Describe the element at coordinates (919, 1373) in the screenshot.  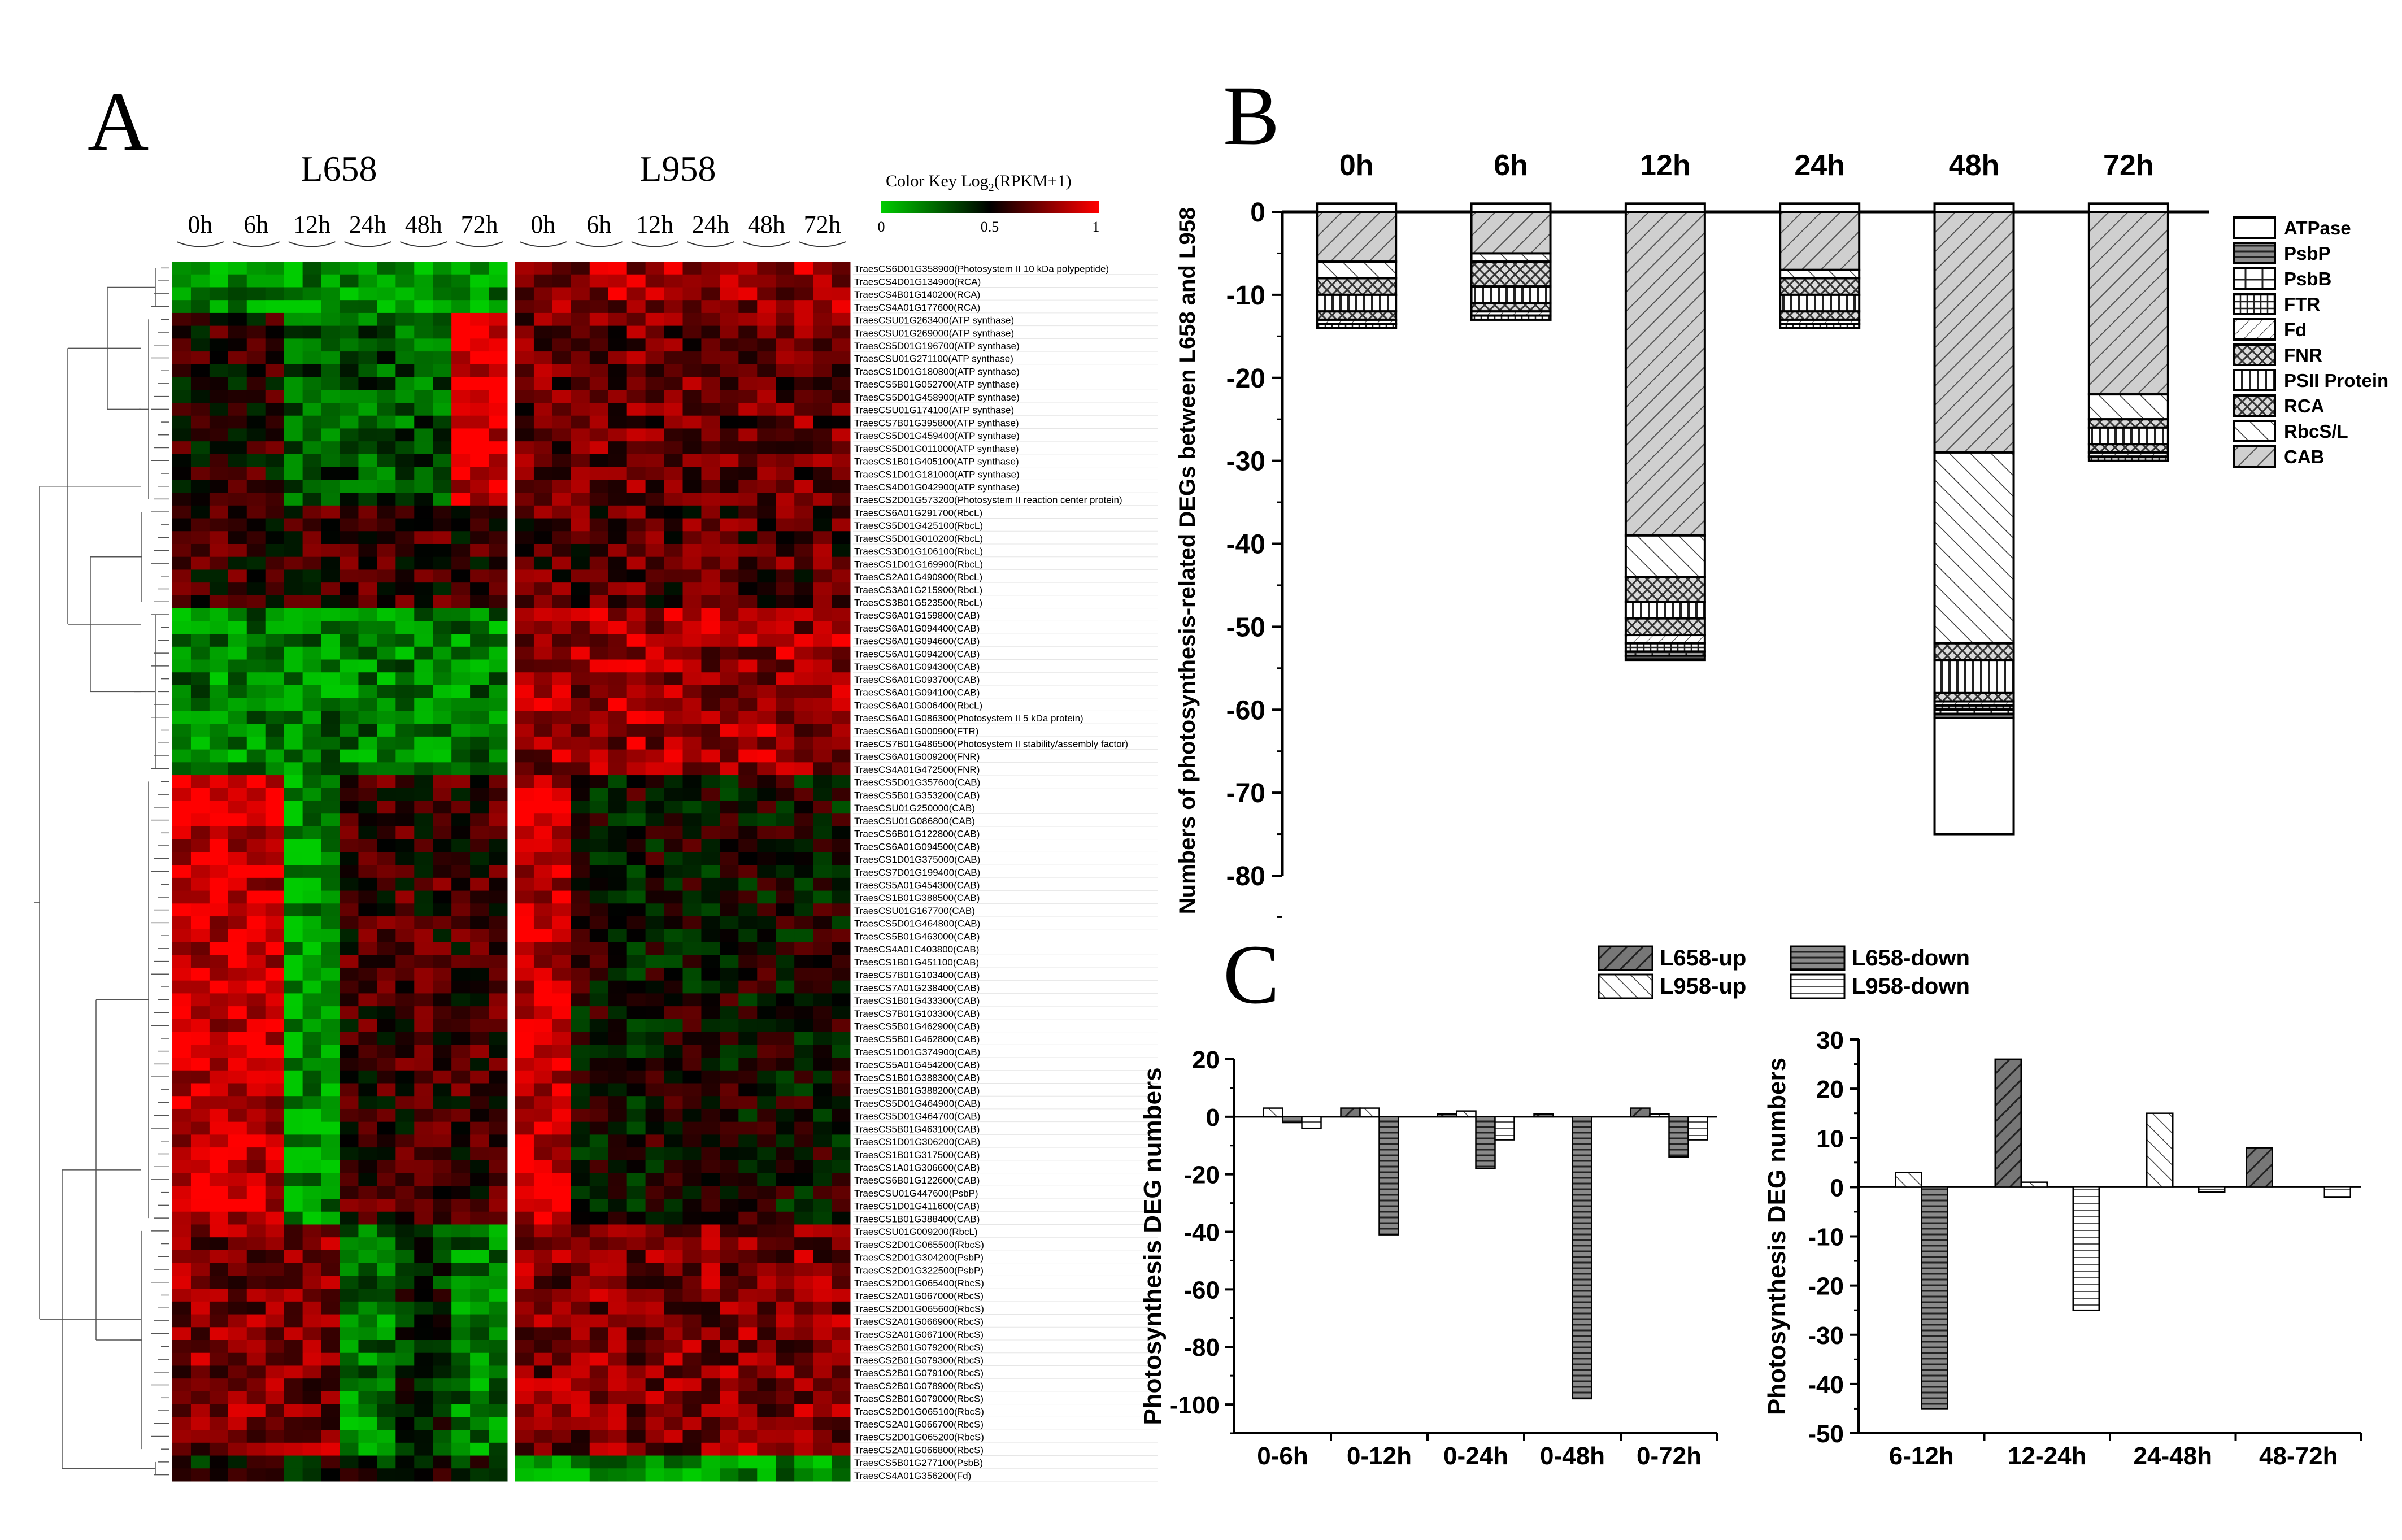
I see `heatmap-gene-label: TraesCS2B01G079100(RbcS)` at that location.